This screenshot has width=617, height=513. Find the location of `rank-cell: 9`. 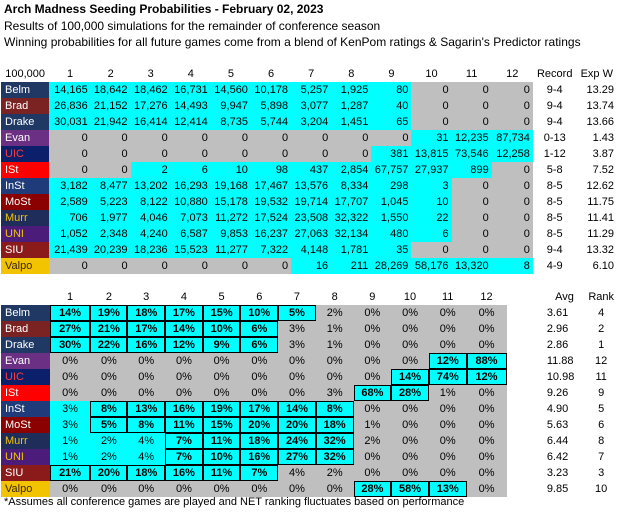

rank-cell: 9 is located at coordinates (601, 393).